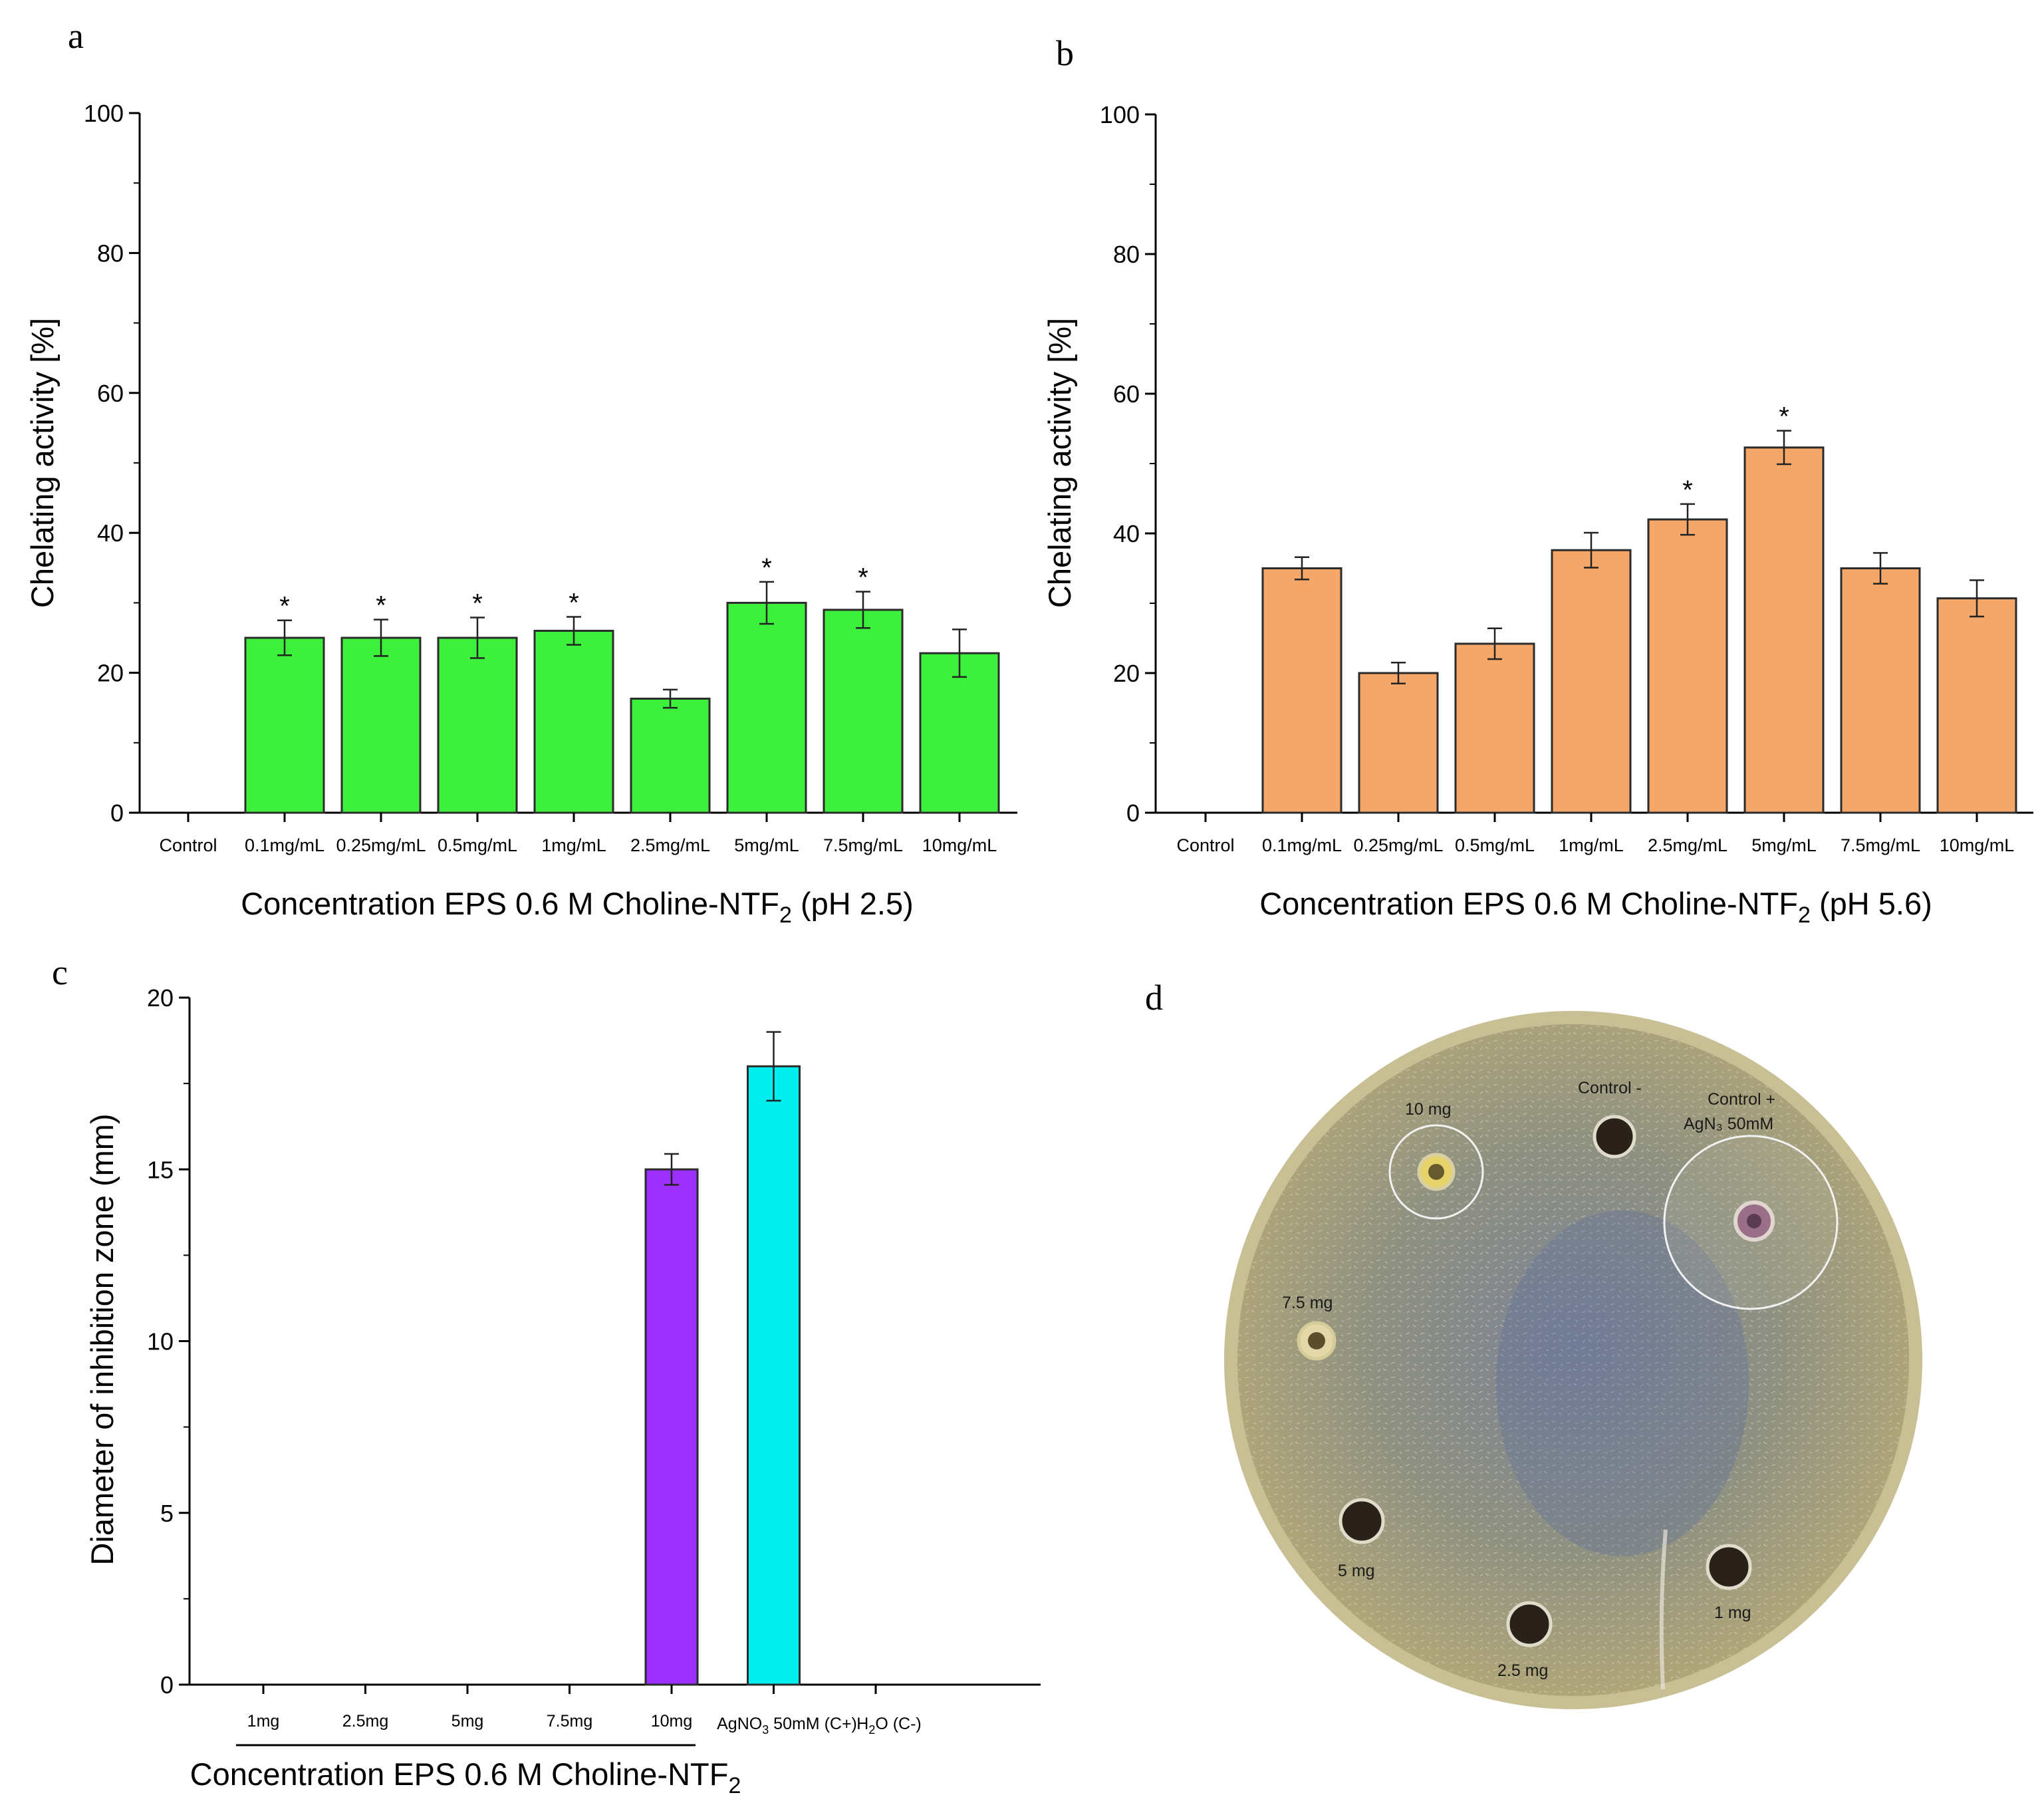 The width and height of the screenshot is (2044, 1811). I want to click on plate-stain, so click(1623, 1383).